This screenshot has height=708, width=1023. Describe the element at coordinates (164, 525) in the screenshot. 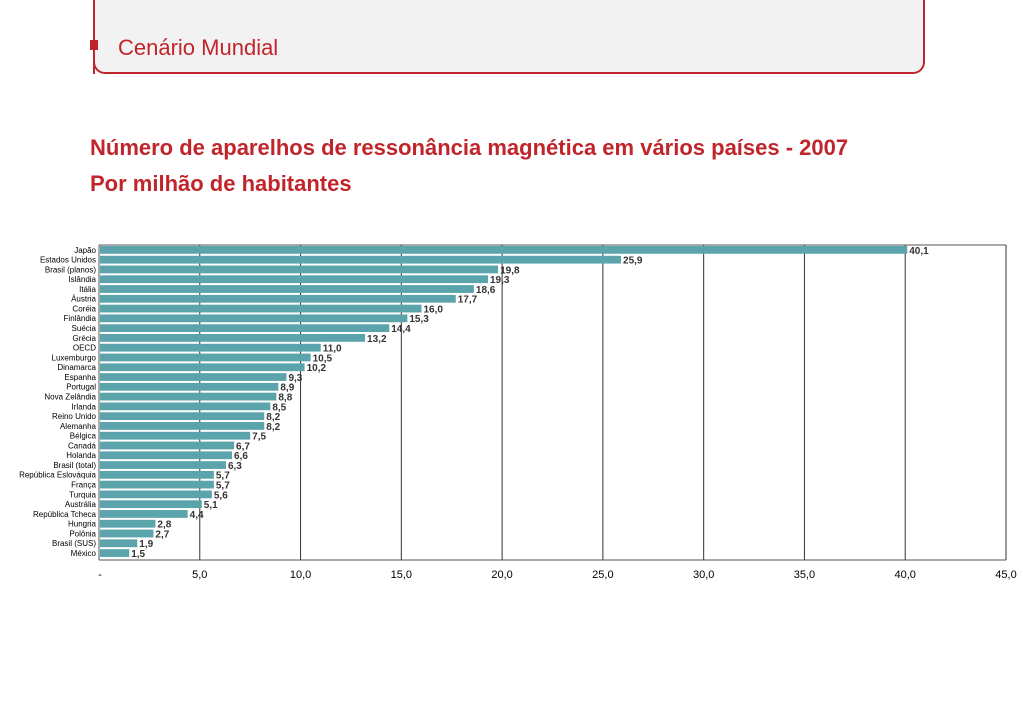

I see `value-label: 2,8` at that location.